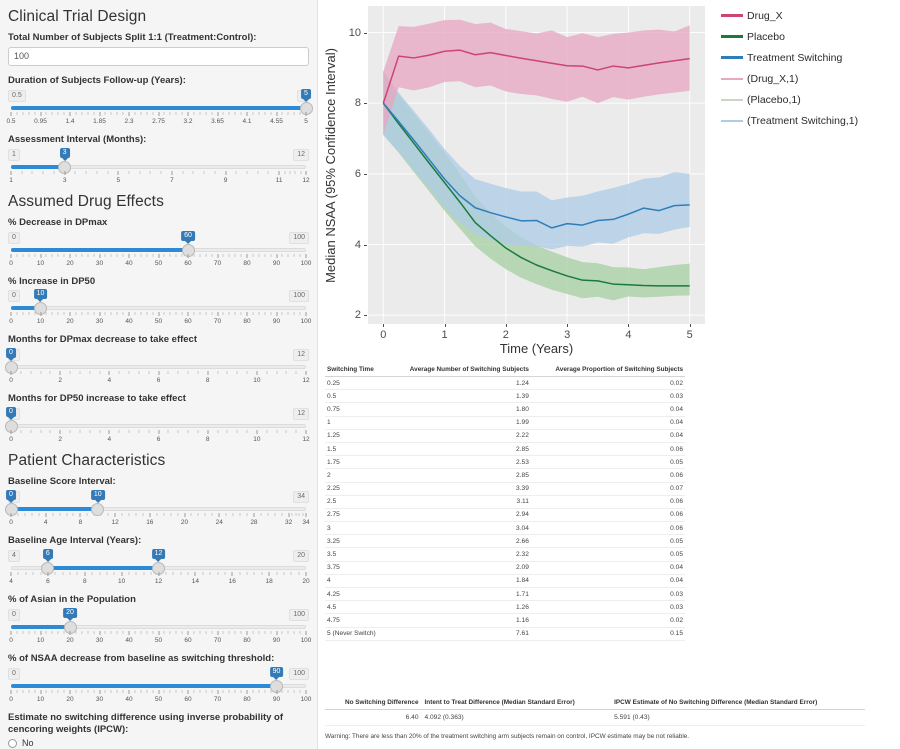 Image resolution: width=900 pixels, height=749 pixels. Describe the element at coordinates (99, 121) in the screenshot. I see `slider-tick-label: 1.85` at that location.